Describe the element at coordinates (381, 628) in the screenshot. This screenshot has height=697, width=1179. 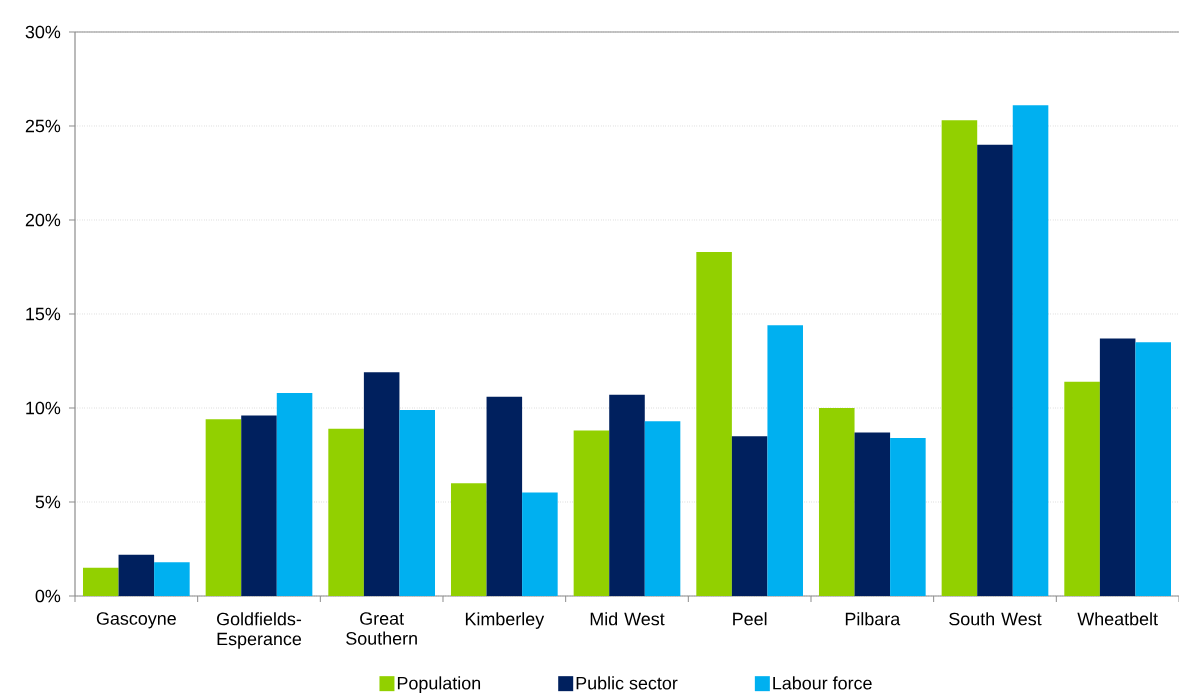
I see `x-tick-label: Great Southern` at that location.